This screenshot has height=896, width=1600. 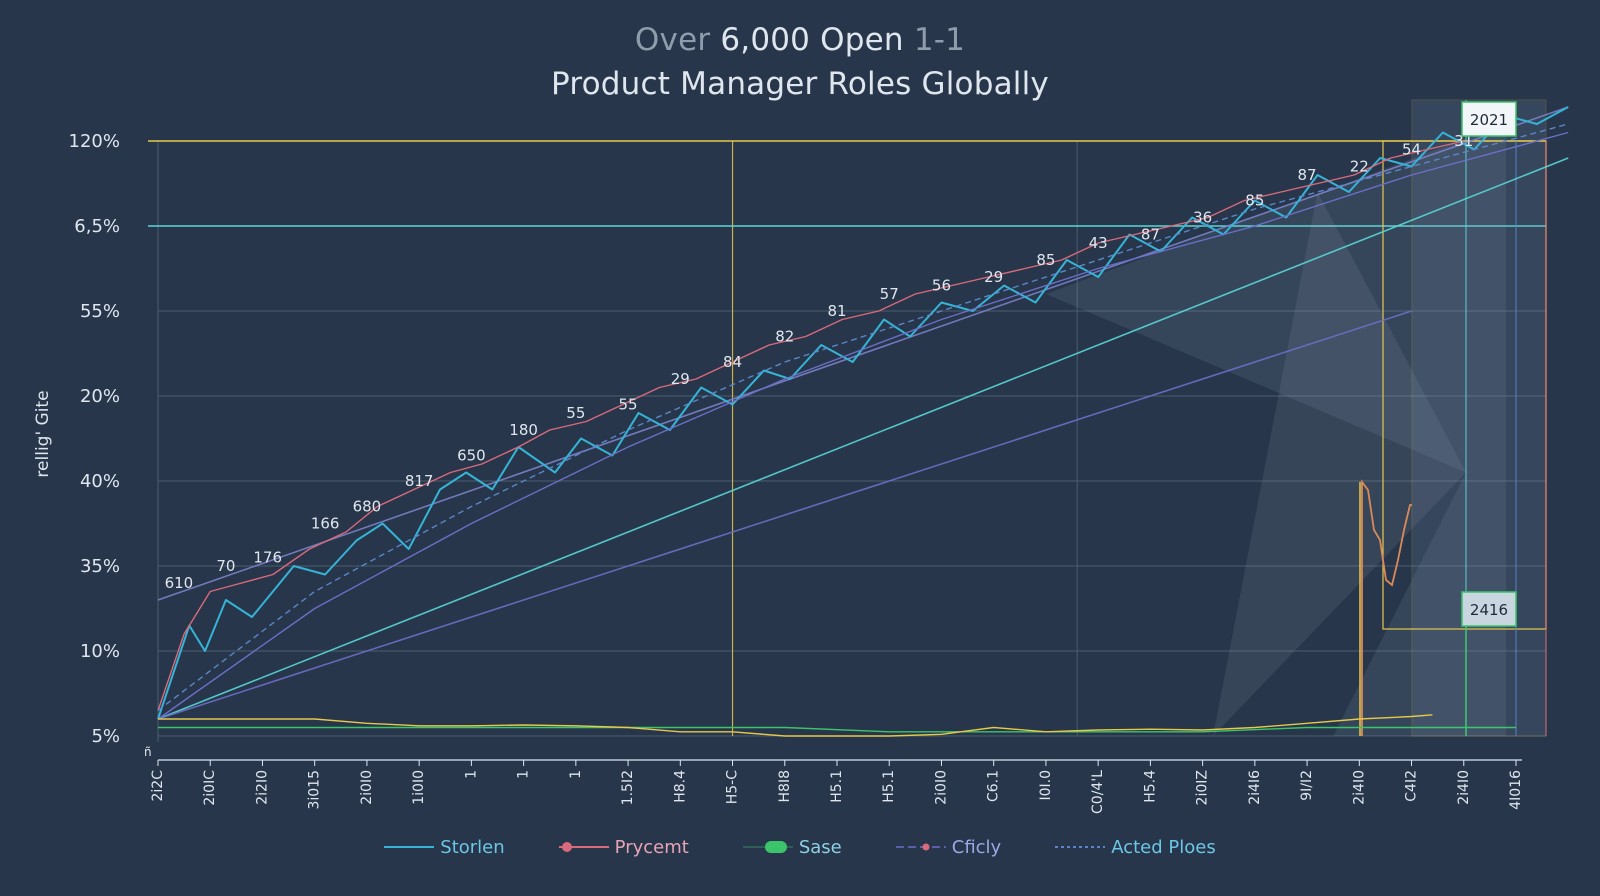 I want to click on series-line-sase, so click(x=837, y=729).